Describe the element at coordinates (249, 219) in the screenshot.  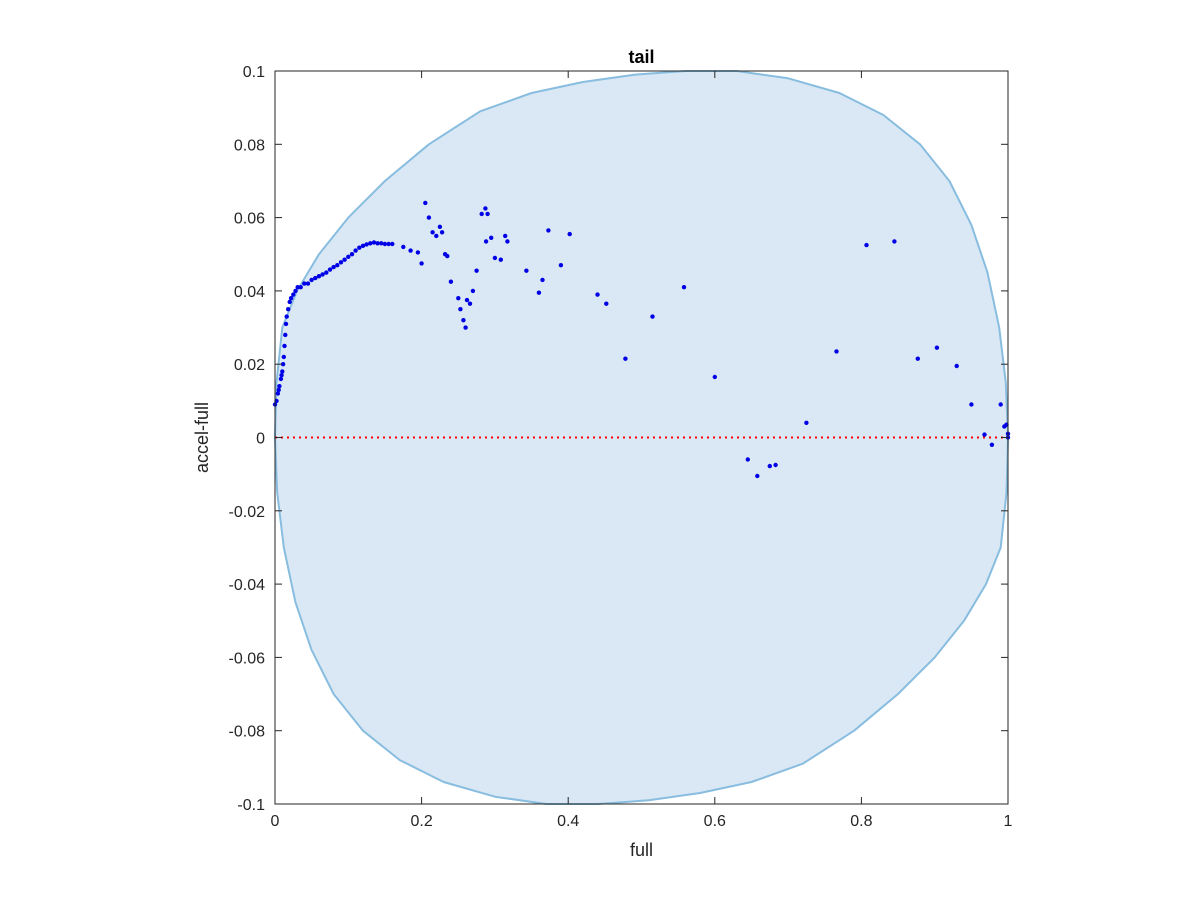
I see `y-tick-label: 0.06` at that location.